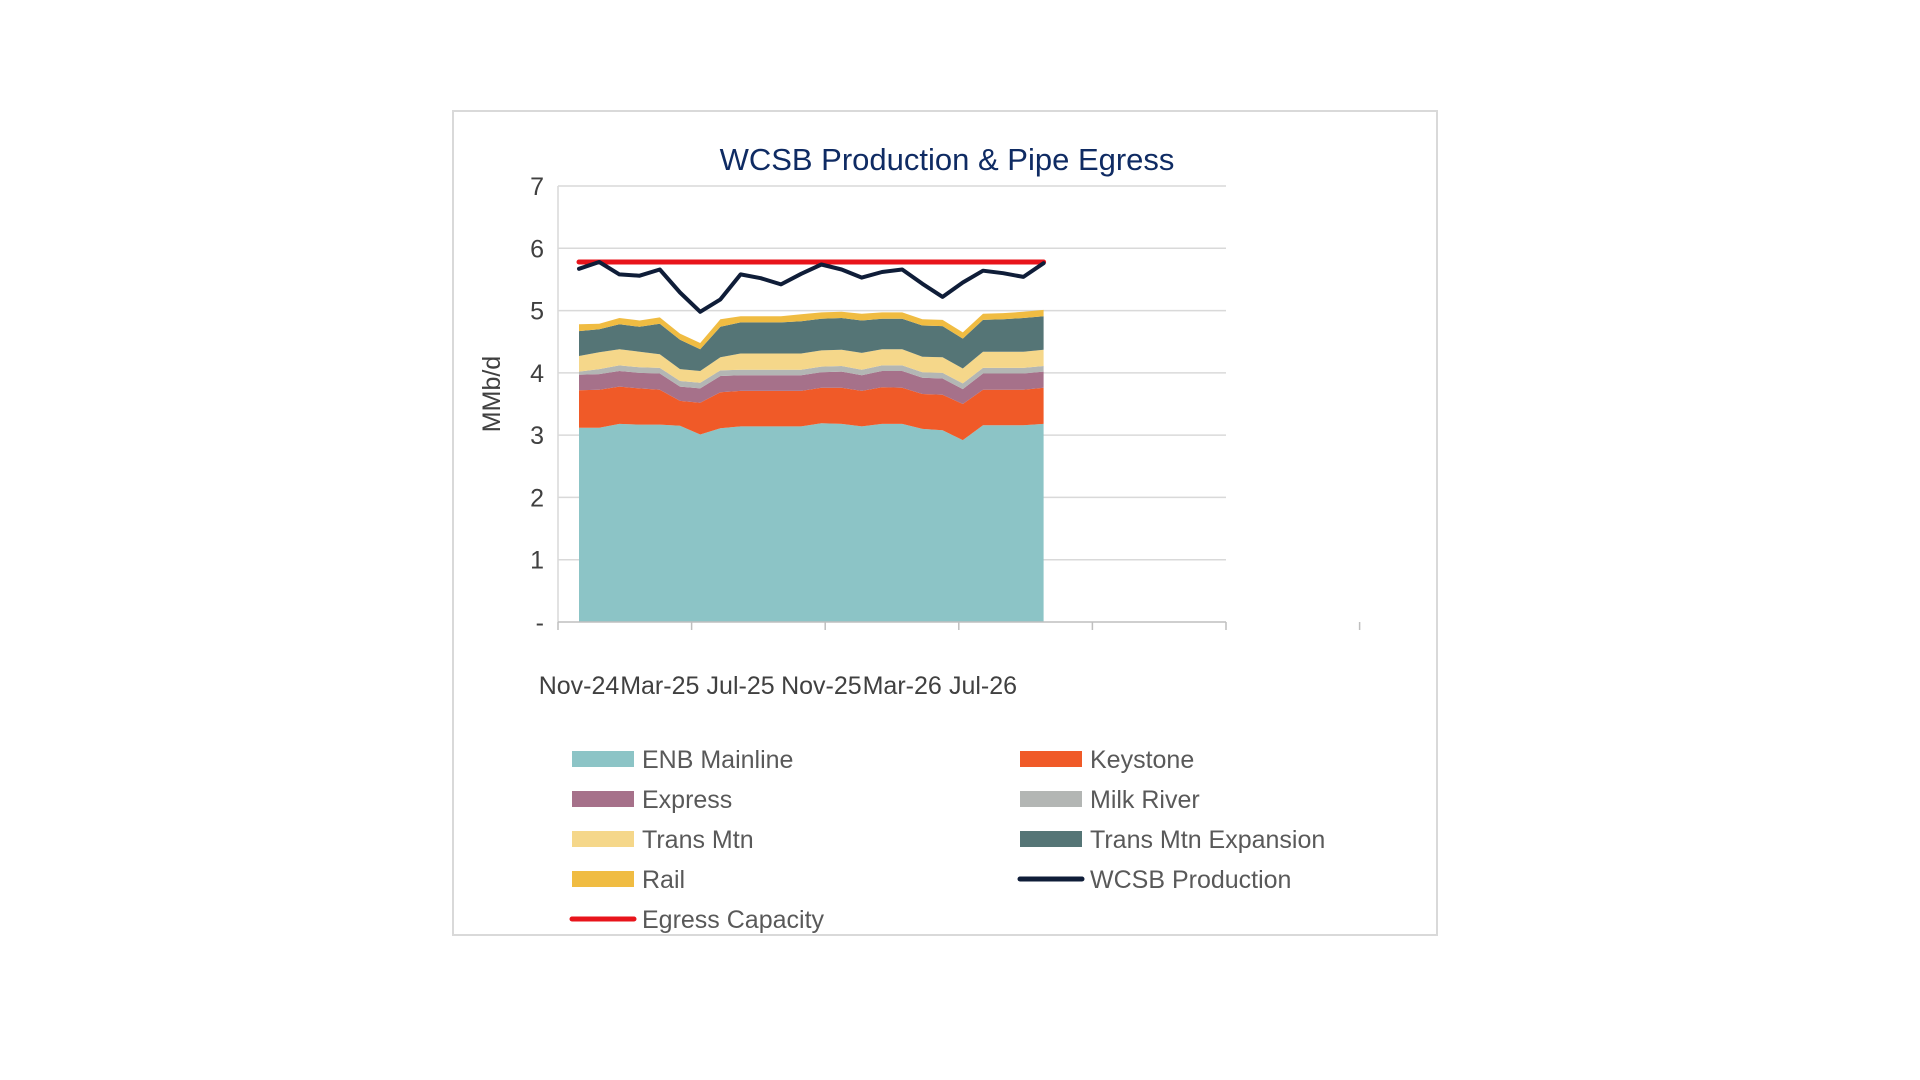  What do you see at coordinates (603, 839) in the screenshot?
I see `legend-swatch-trans-mtn` at bounding box center [603, 839].